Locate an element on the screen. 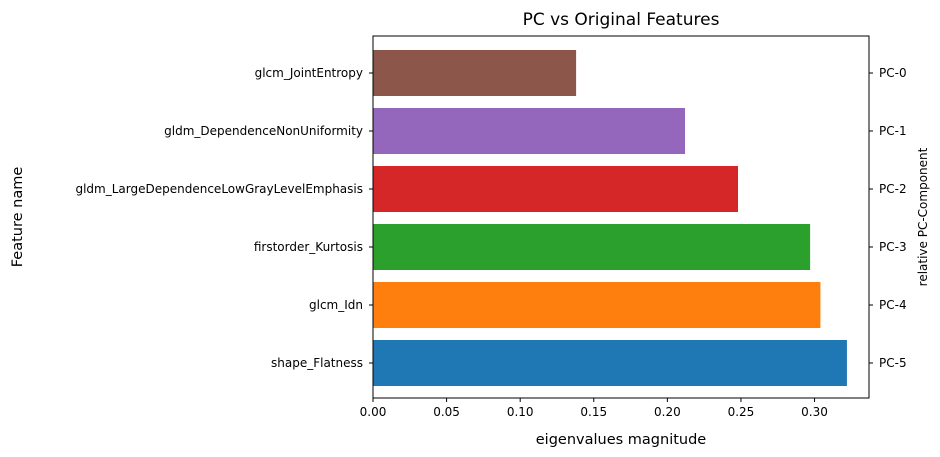 This screenshot has height=457, width=940. y-tick-label: shape_Flatness is located at coordinates (317, 363).